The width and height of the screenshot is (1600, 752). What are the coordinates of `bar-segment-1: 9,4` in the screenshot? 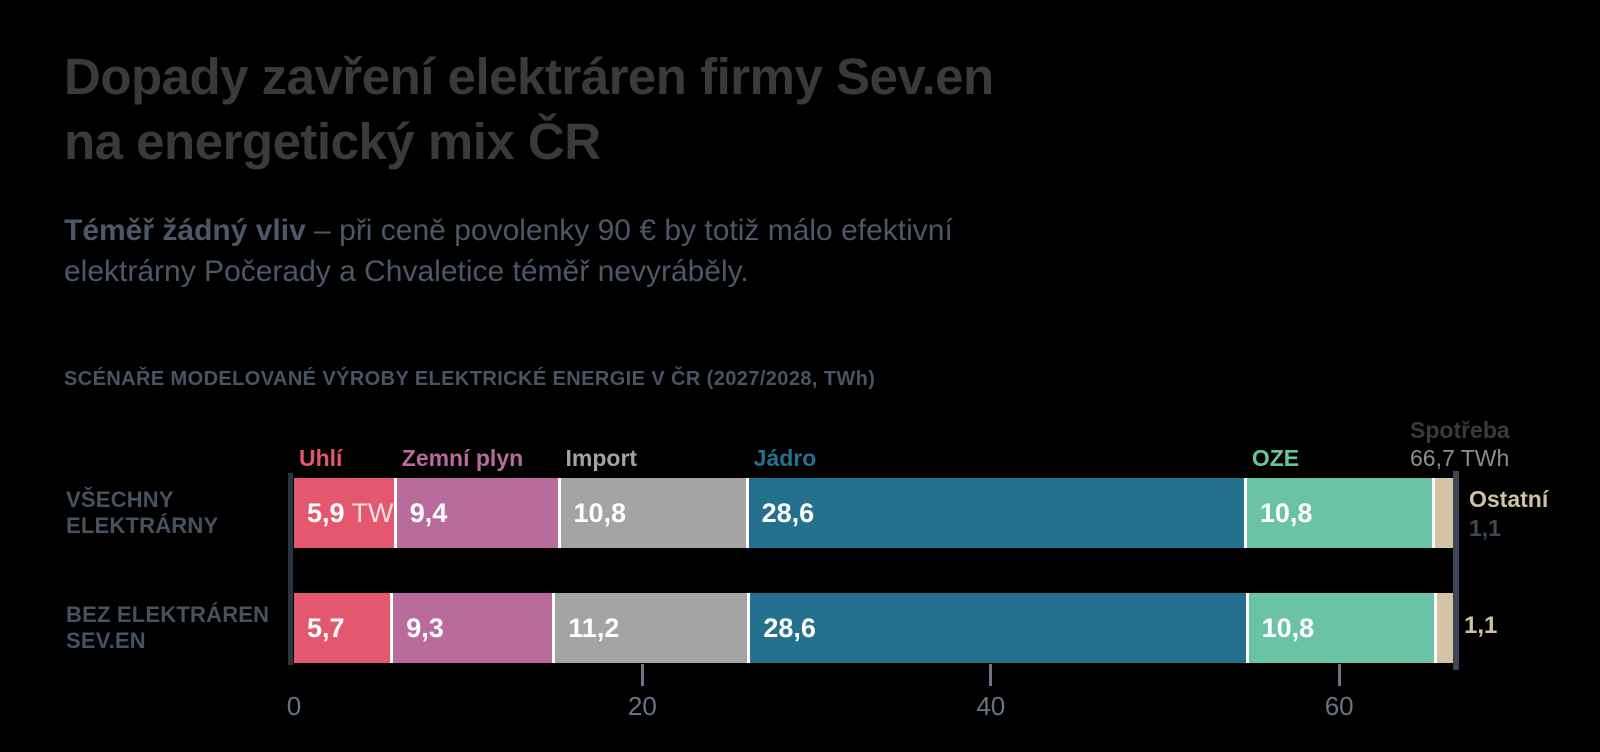 It's located at (478, 513).